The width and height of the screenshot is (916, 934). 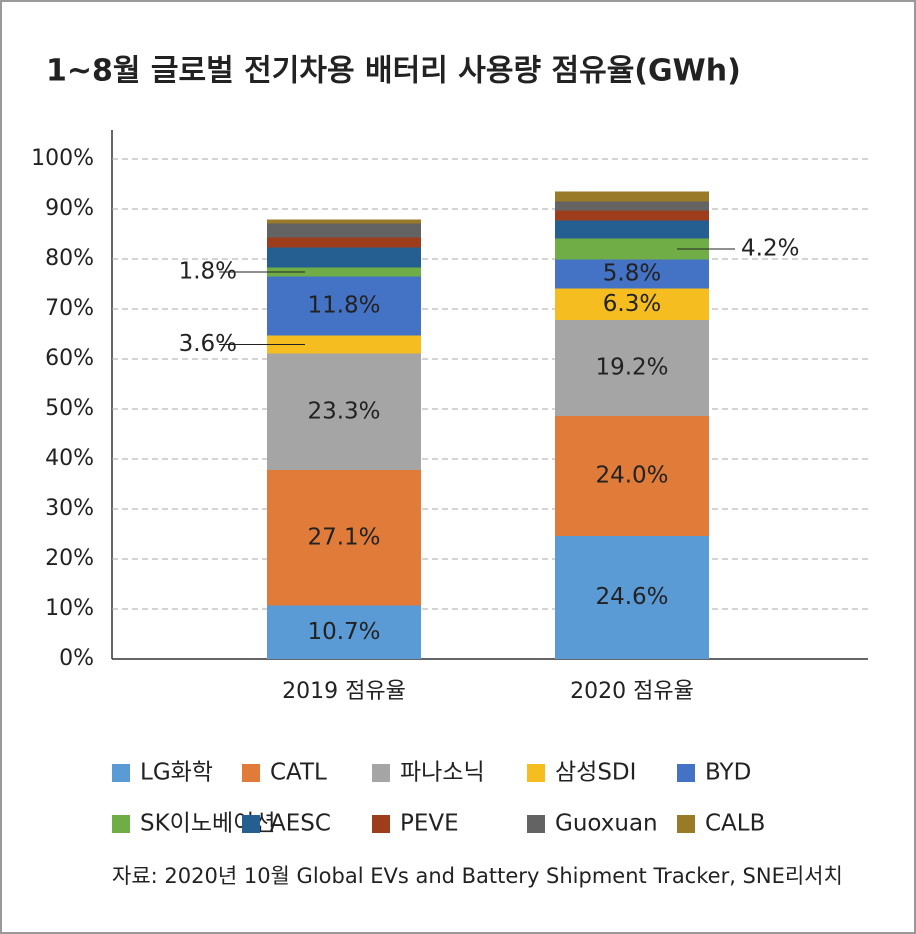 What do you see at coordinates (69, 208) in the screenshot?
I see `y-tick-label: 90%` at bounding box center [69, 208].